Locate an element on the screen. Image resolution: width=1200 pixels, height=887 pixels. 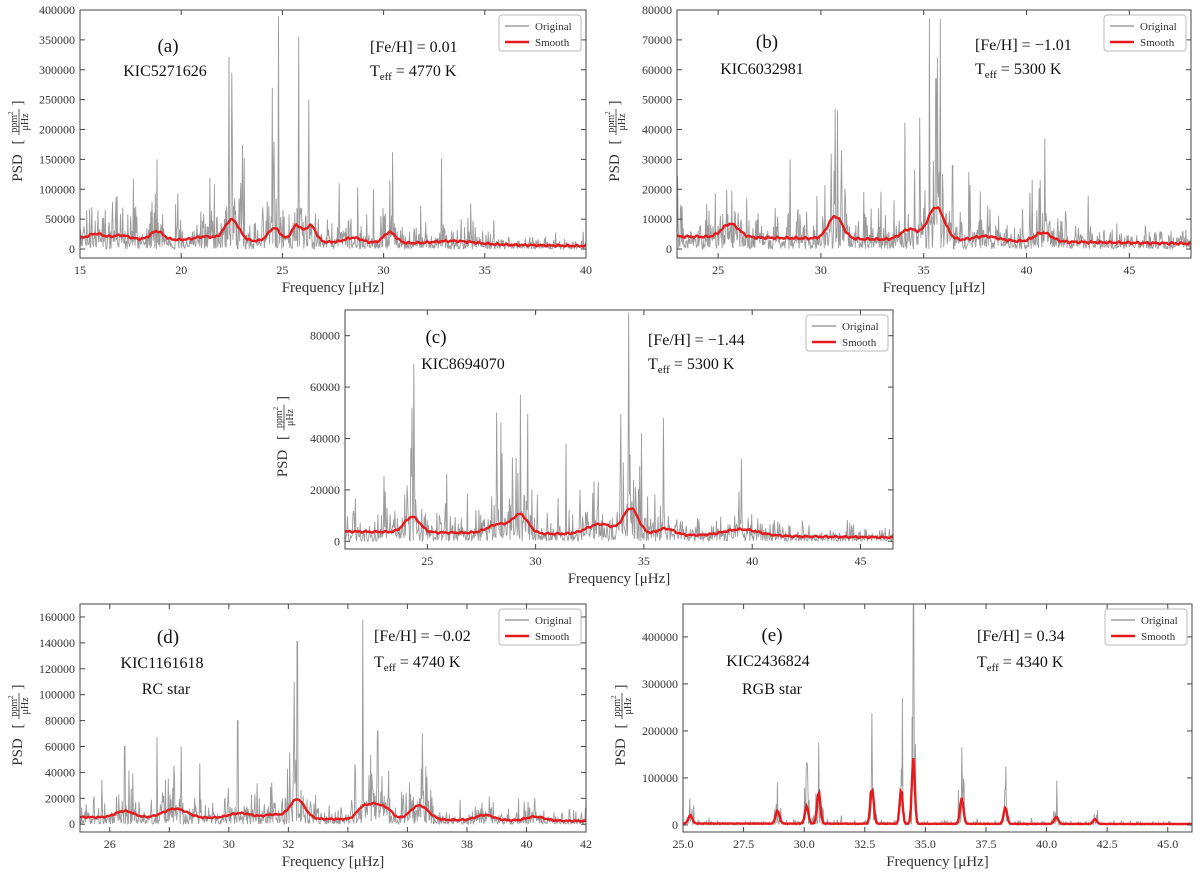
y-tick-label: 10000 is located at coordinates (657, 219).